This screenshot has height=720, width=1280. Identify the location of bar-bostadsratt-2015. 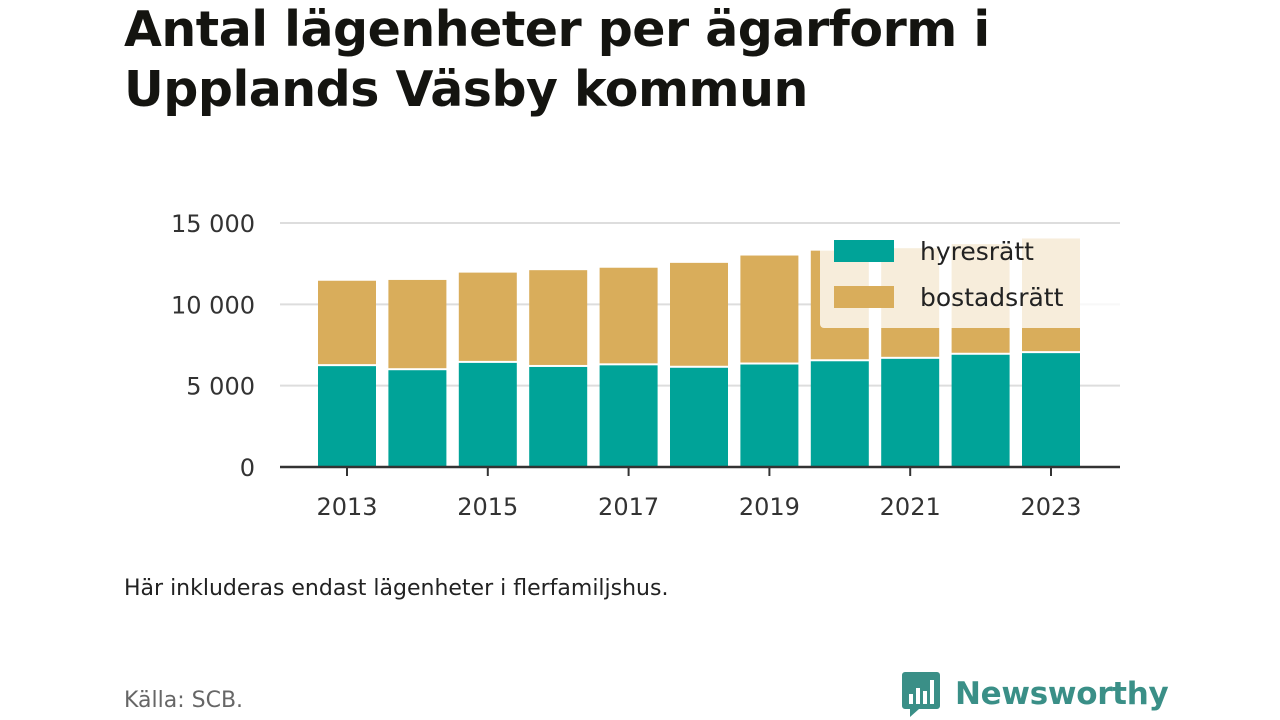
(487, 316).